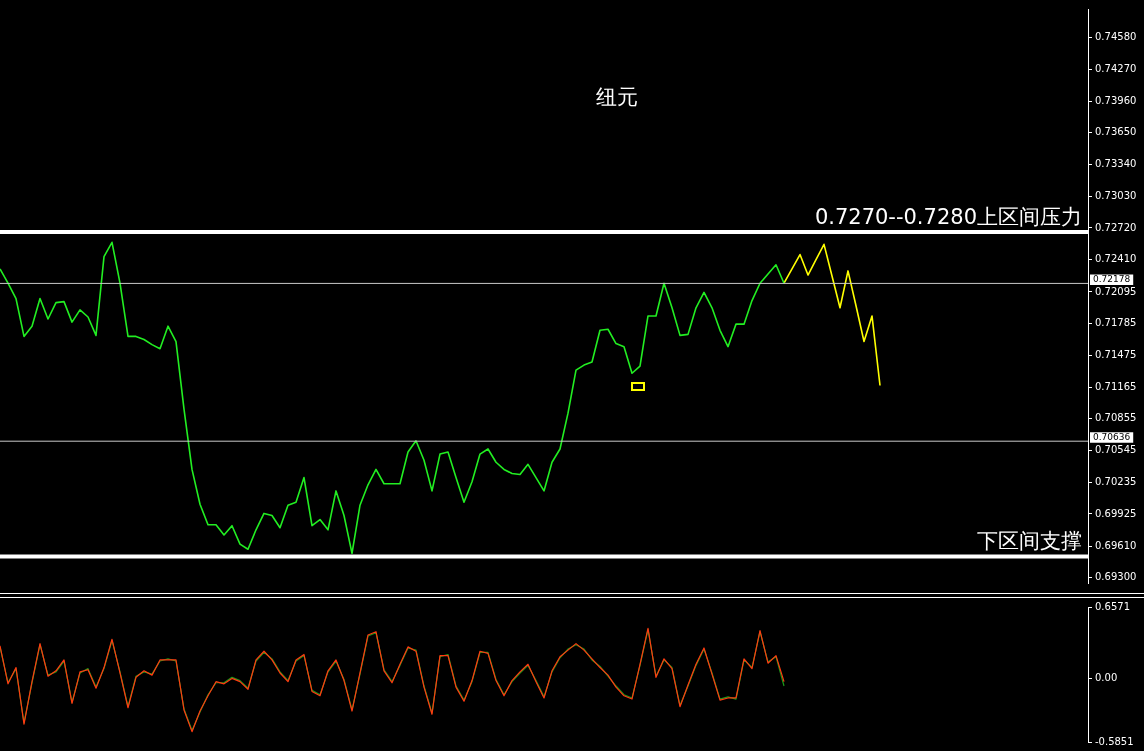  Describe the element at coordinates (1116, 545) in the screenshot. I see `y-tick-label: 0.69610` at that location.